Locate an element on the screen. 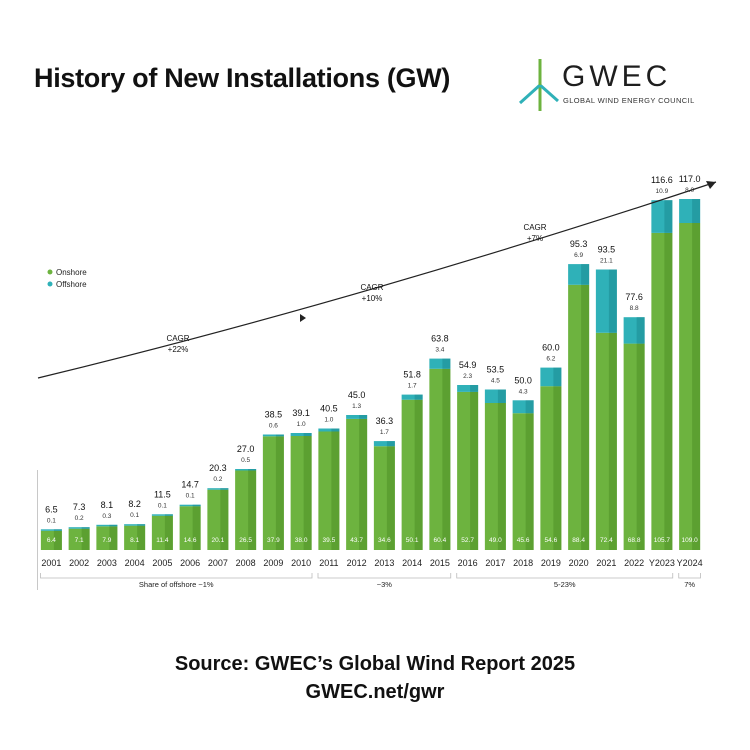  onshore-value-label: 34.6 is located at coordinates (384, 540).